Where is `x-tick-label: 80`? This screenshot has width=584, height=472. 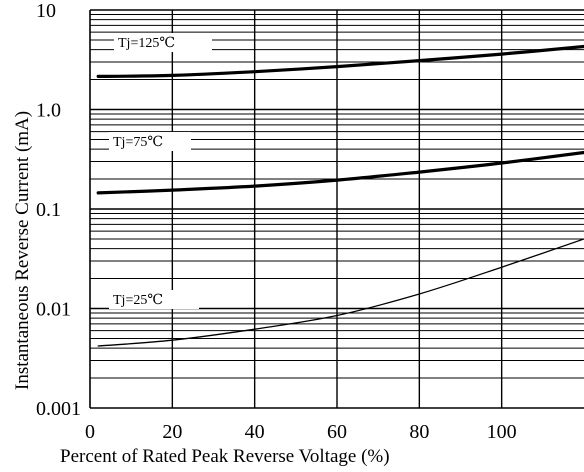 x-tick-label: 80 is located at coordinates (419, 432).